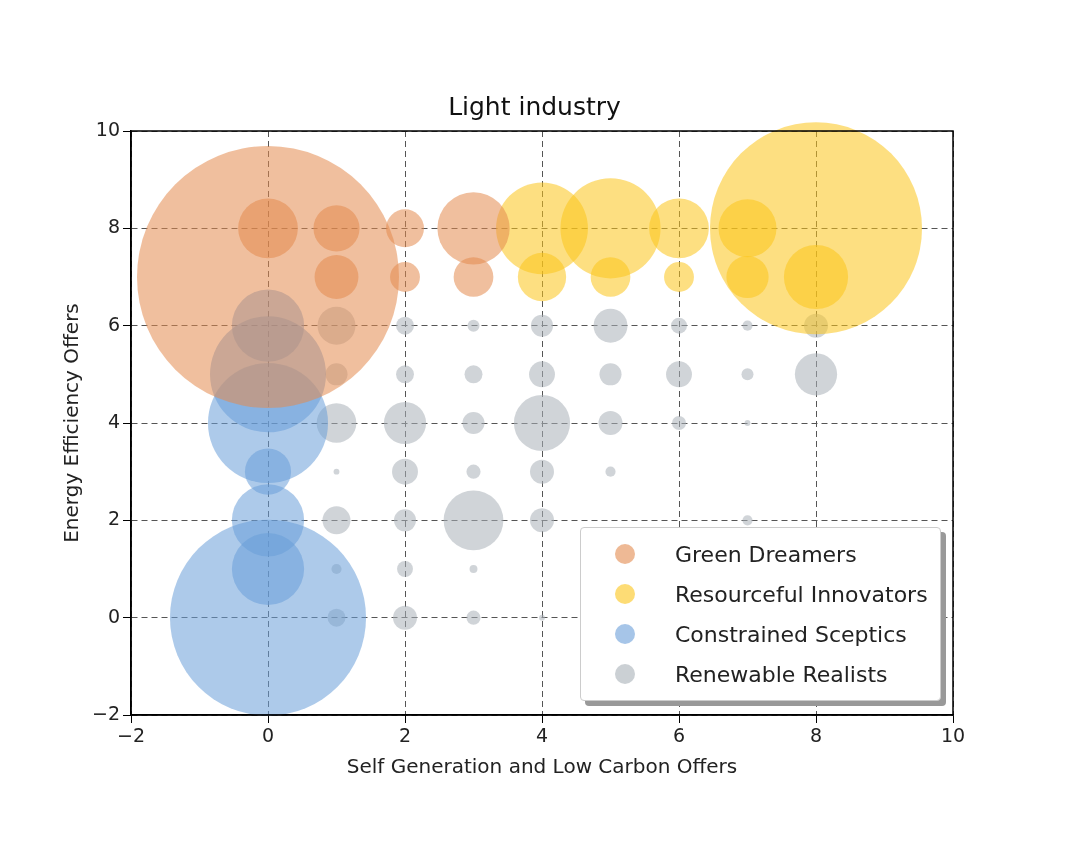 Image resolution: width=1084 pixels, height=846 pixels. I want to click on legend-label: Green Dreamers, so click(766, 554).